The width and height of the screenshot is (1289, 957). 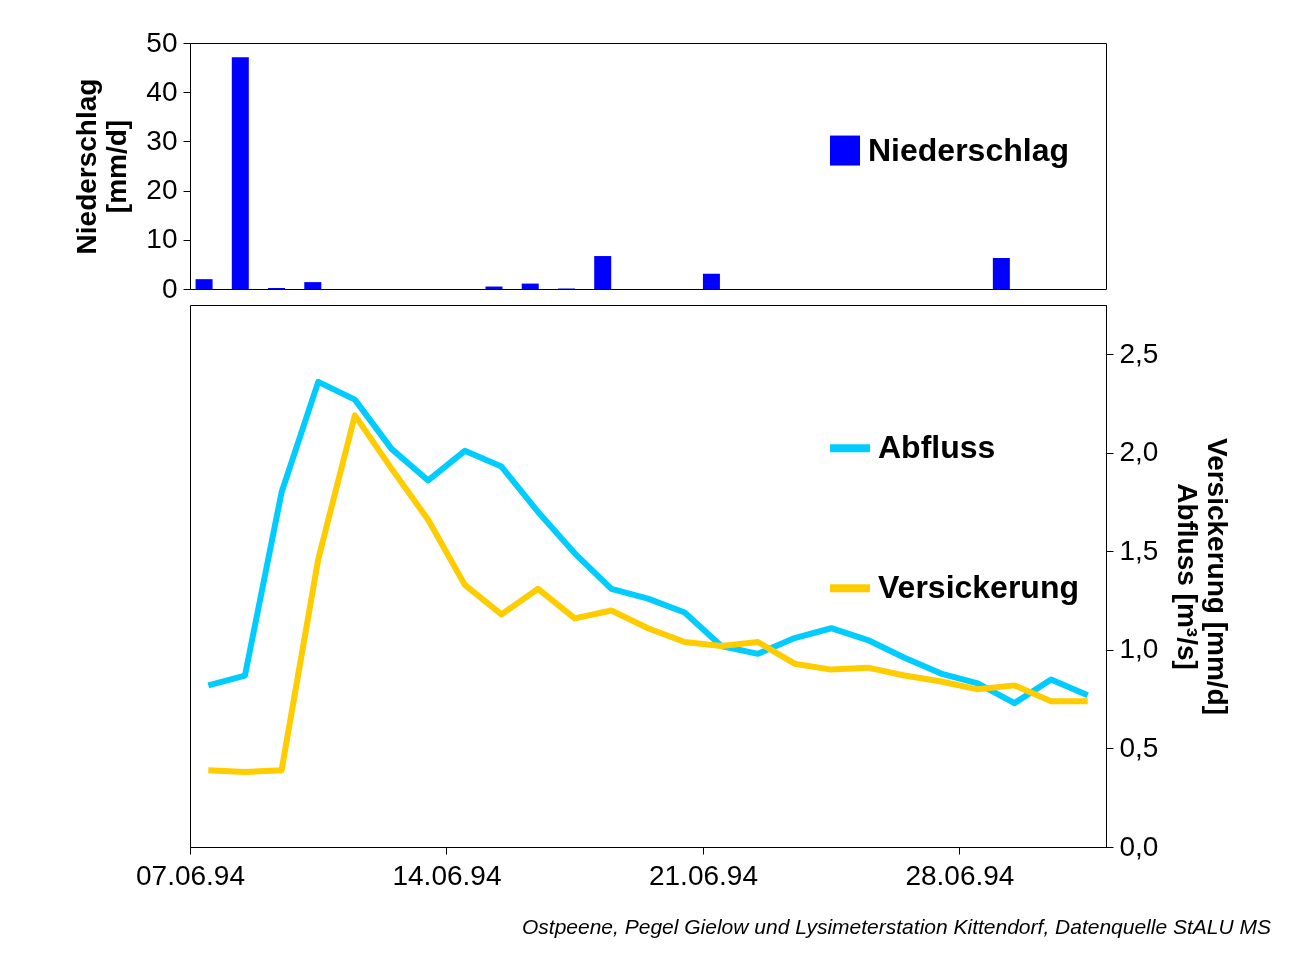 I want to click on y2-tick-label: 0,0, so click(x=1139, y=846).